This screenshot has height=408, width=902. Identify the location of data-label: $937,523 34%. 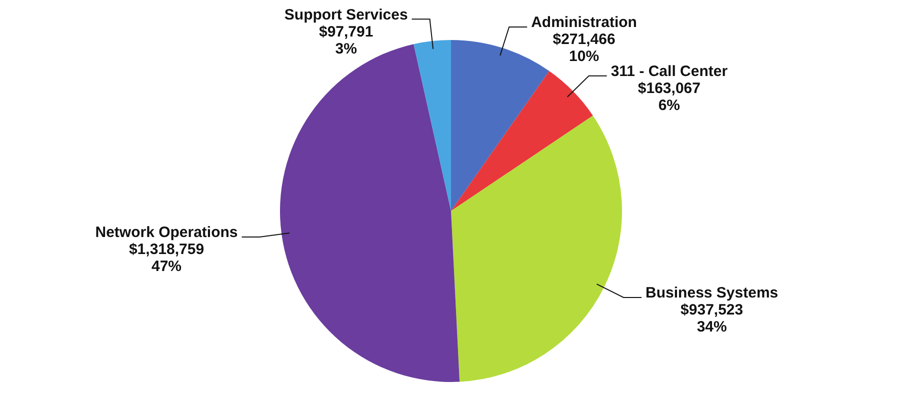
(712, 319).